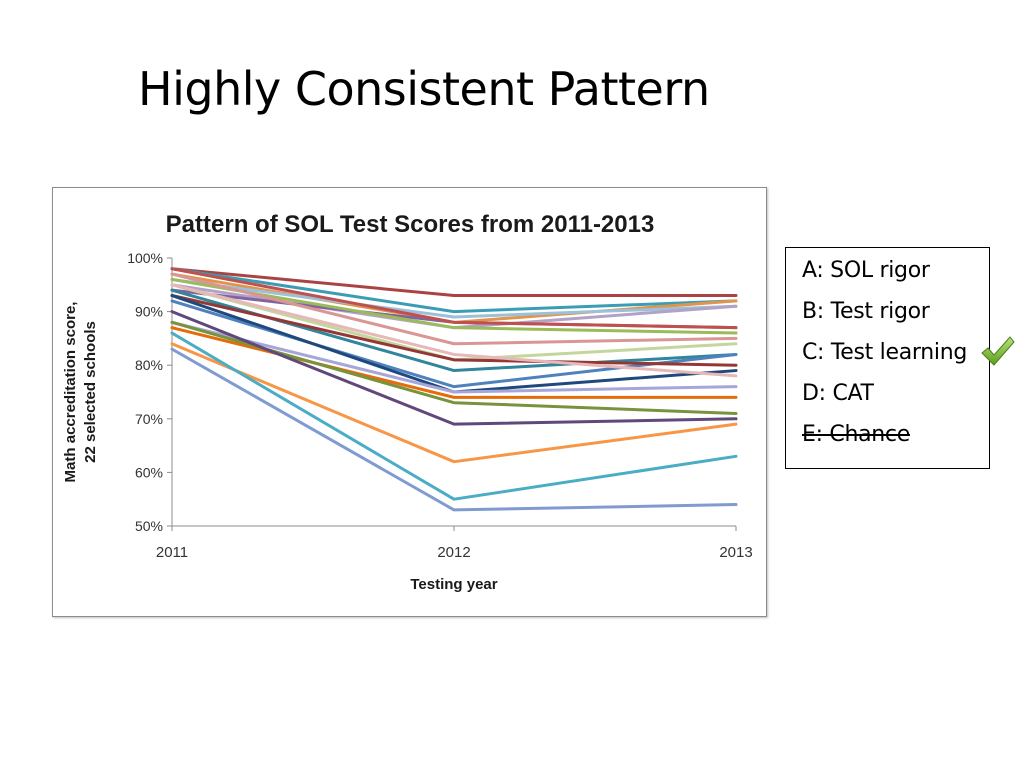 This screenshot has height=768, width=1024. What do you see at coordinates (149, 526) in the screenshot?
I see `y-tick-label: 50%` at bounding box center [149, 526].